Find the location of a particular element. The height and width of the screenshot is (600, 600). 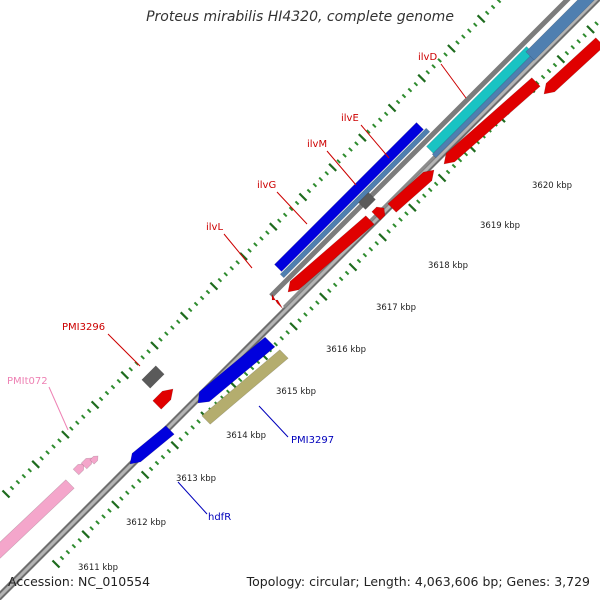

scale-label: 3613 kbp is located at coordinates (196, 479).